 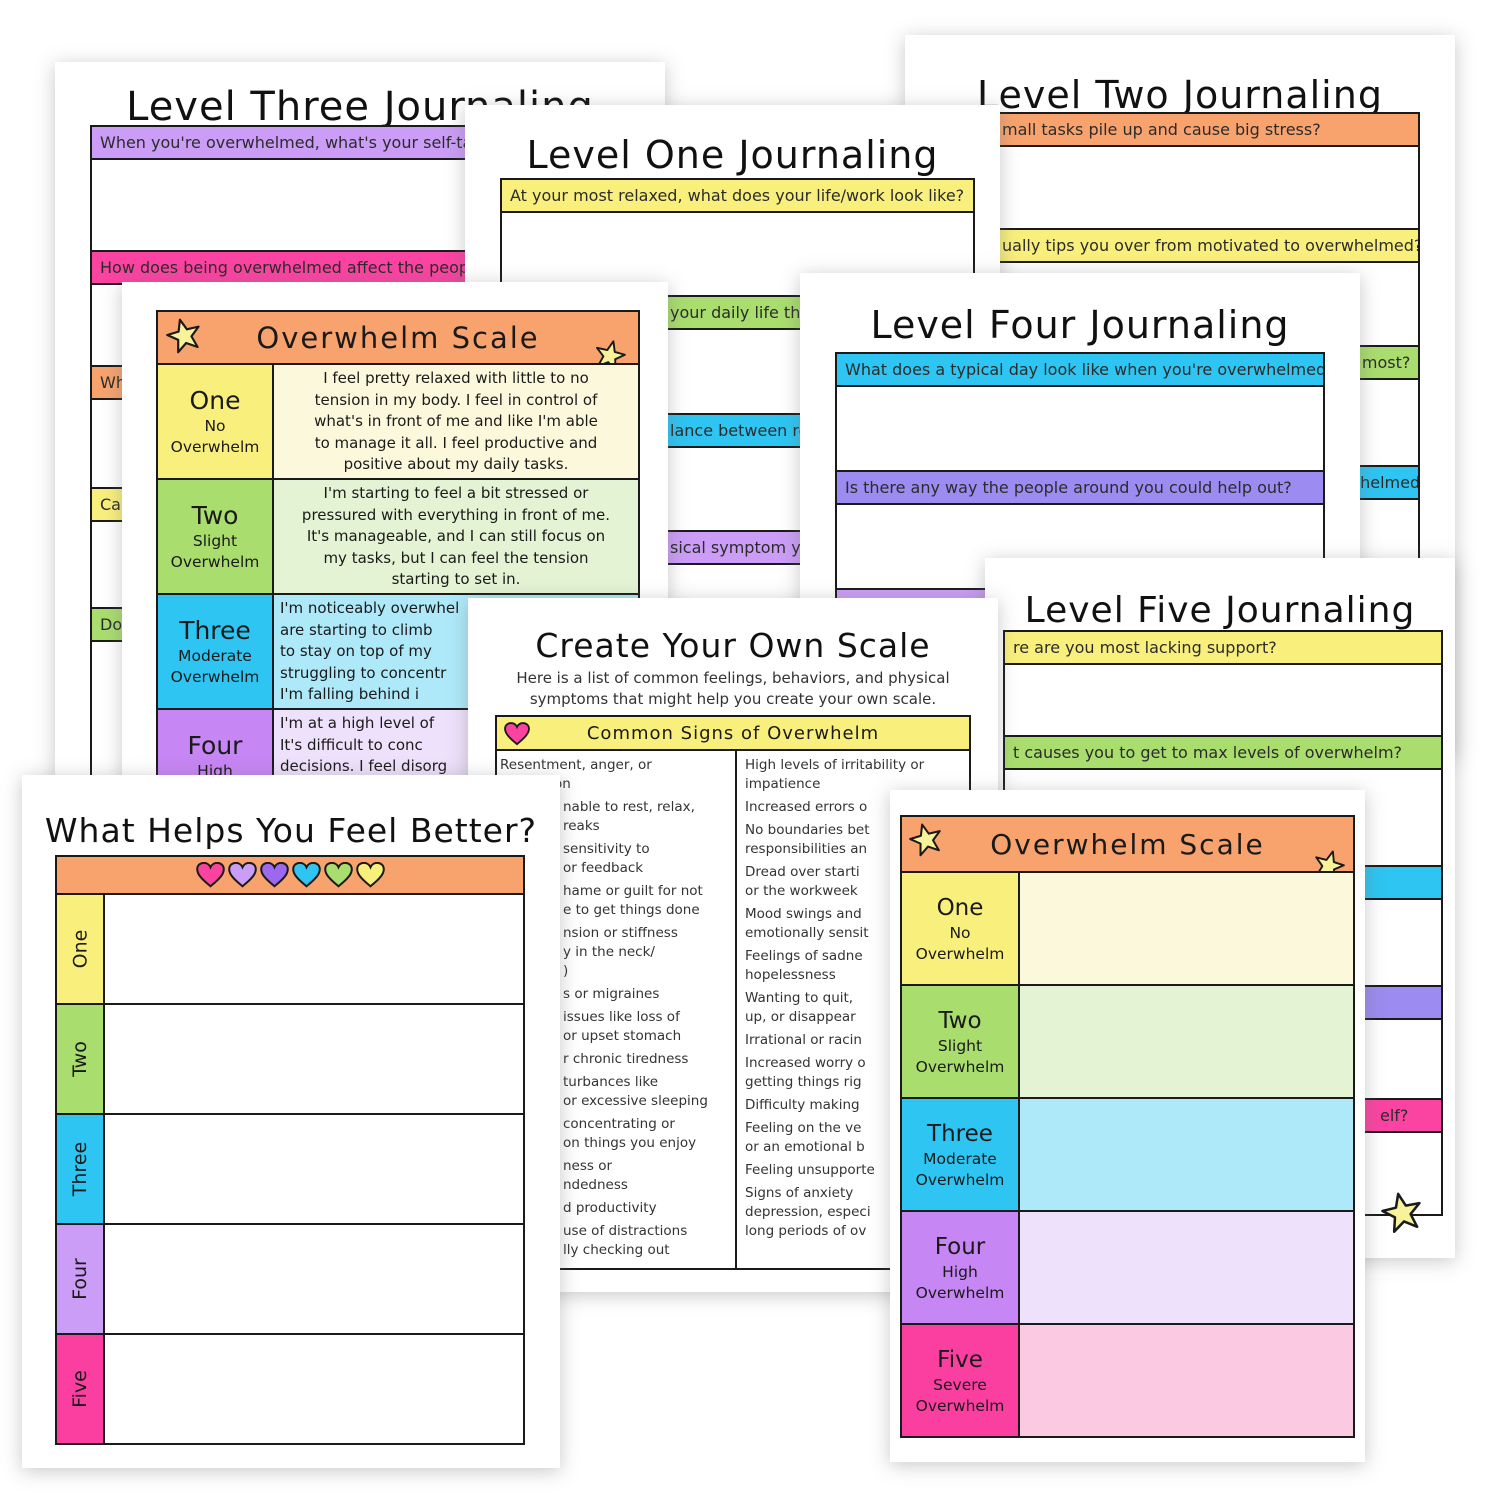 What do you see at coordinates (611, 994) in the screenshot?
I see `sign-item: s or migraines` at bounding box center [611, 994].